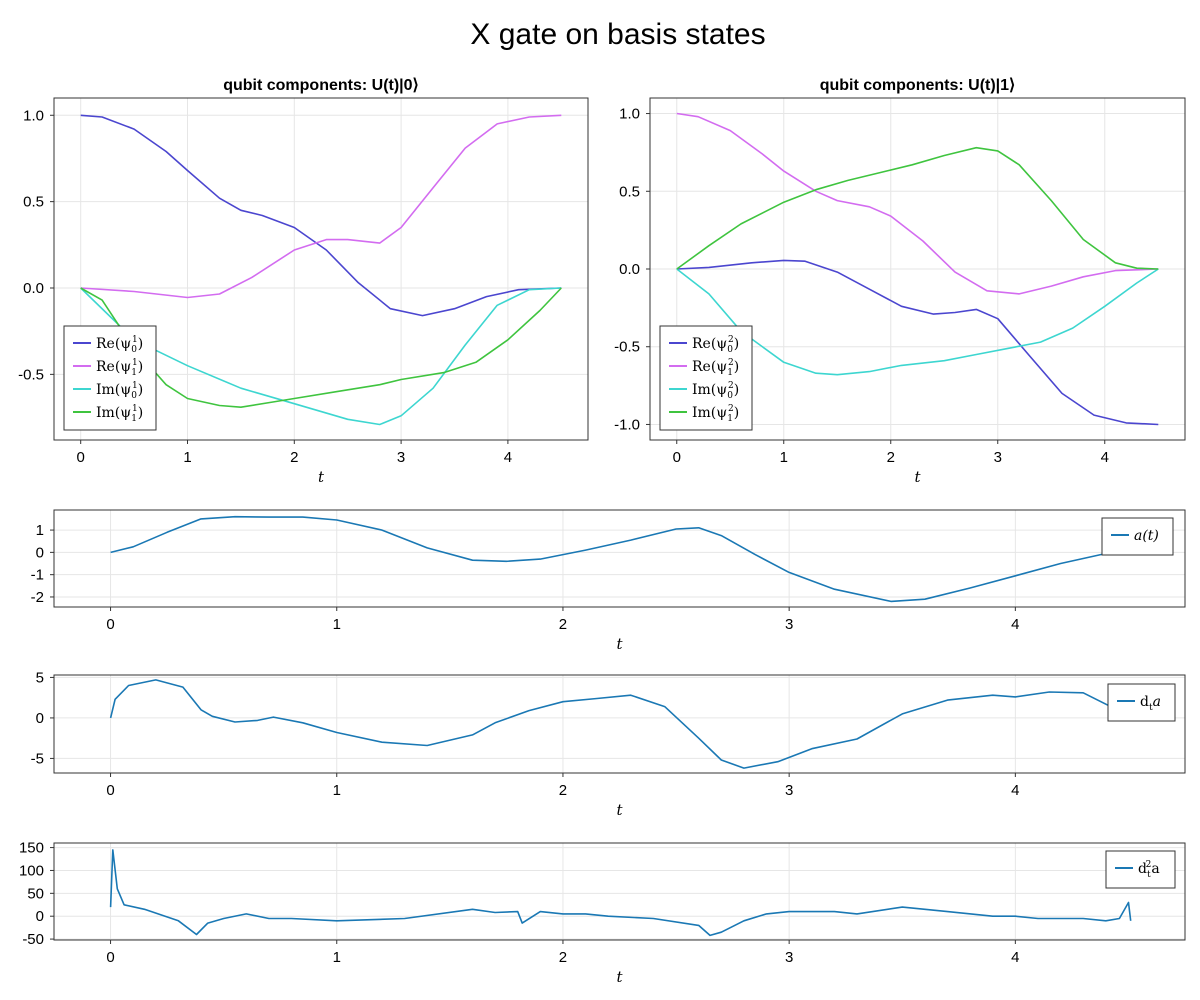  I want to click on legend-label: Re(ψ12), so click(715, 368).